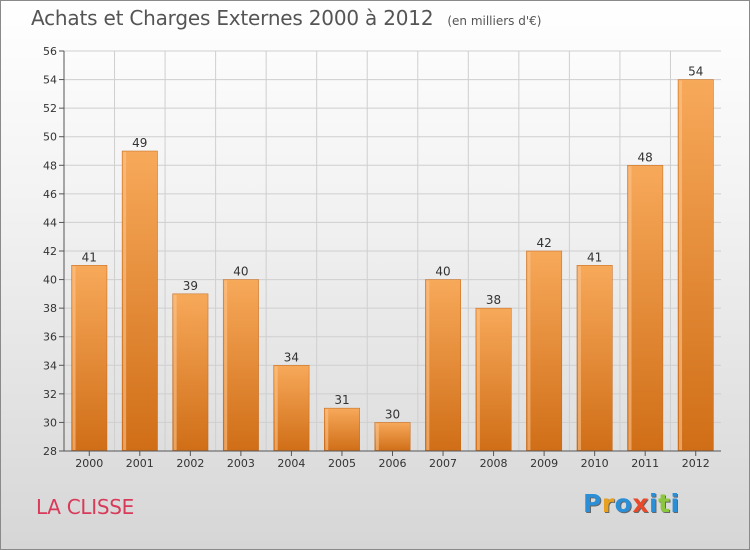  I want to click on proxiti-logo: Proxiti, so click(631, 503).